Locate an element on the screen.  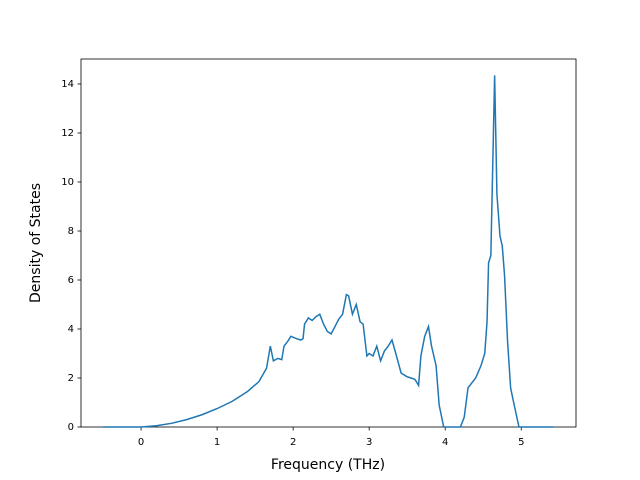
y-tick-label: 12 is located at coordinates (67, 133).